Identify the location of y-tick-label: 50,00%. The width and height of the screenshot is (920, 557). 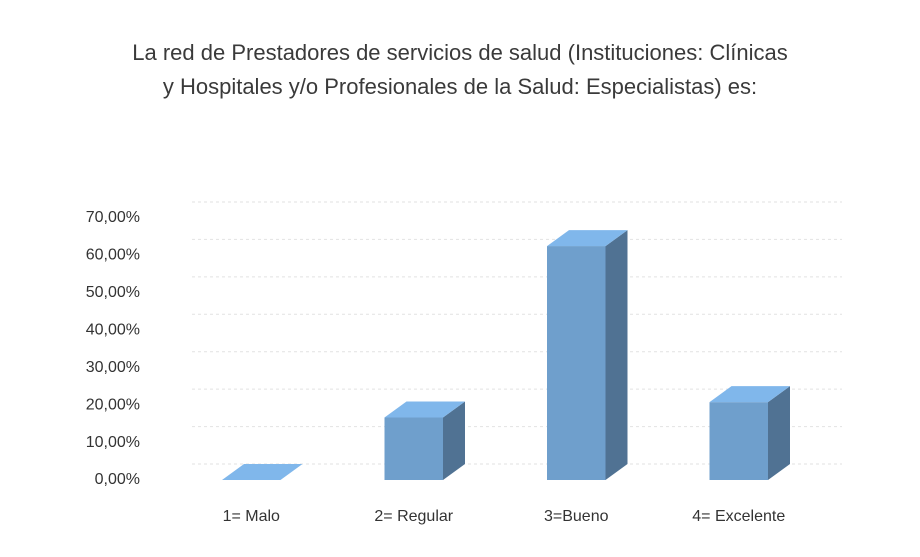
(113, 292).